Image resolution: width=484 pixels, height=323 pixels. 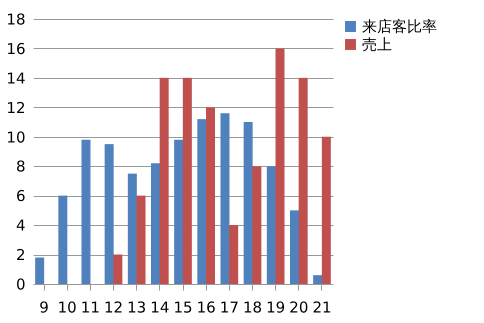 What do you see at coordinates (160, 307) in the screenshot?
I see `x-tick-label: 14` at bounding box center [160, 307].